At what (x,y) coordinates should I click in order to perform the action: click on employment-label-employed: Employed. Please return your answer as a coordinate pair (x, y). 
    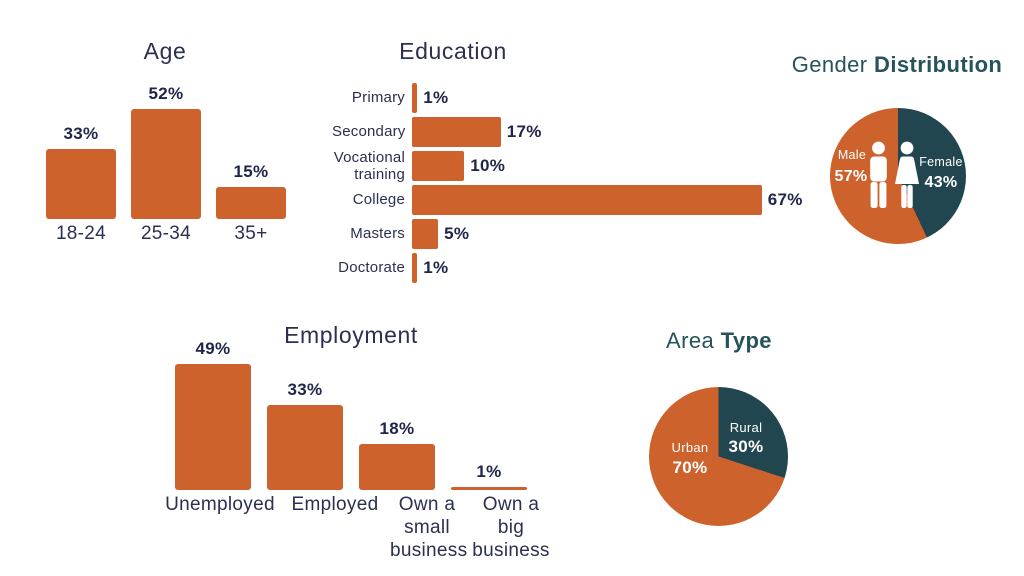
    Looking at the image, I should click on (335, 504).